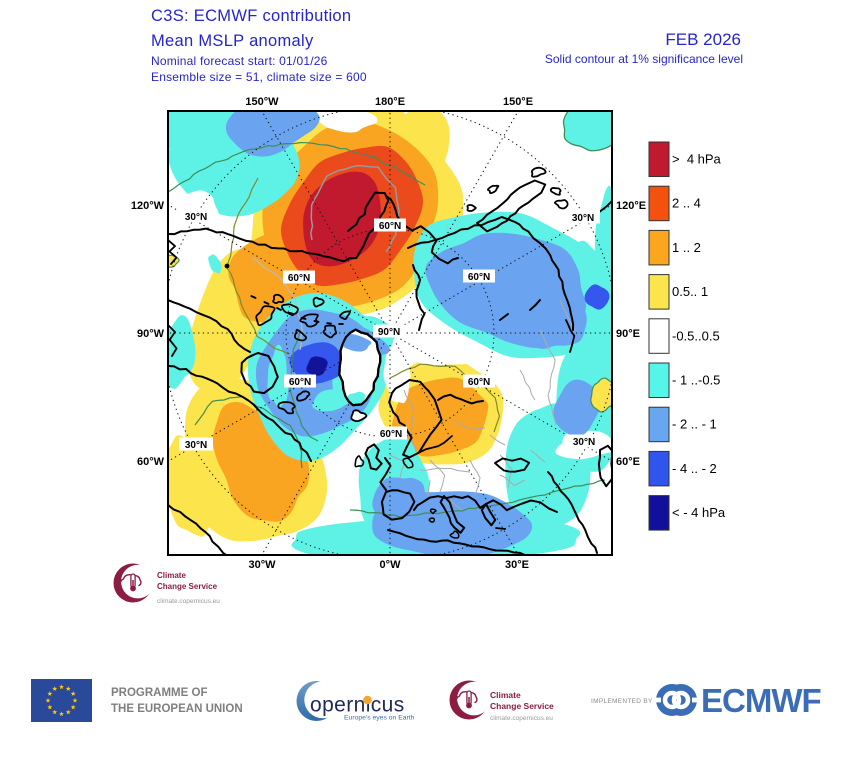 The image size is (853, 773). What do you see at coordinates (259, 77) in the screenshot?
I see `svg-text:Ensemble size = 51, climate si: Ensemble size = 51, climate size = 600` at bounding box center [259, 77].